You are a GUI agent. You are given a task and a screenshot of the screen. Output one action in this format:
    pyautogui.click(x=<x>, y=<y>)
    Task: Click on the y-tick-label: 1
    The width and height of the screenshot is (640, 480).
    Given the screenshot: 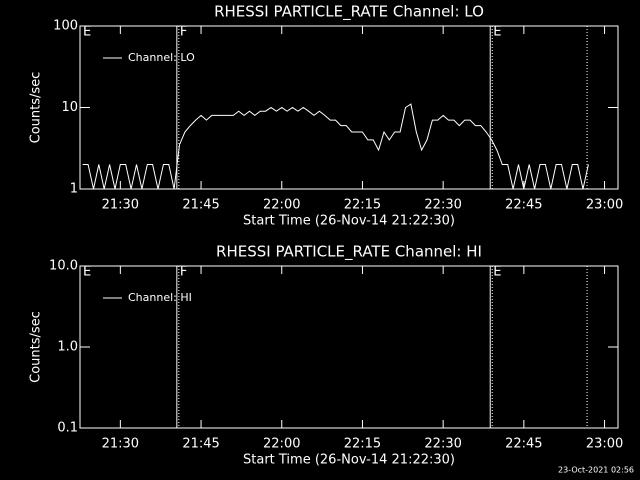 What is the action you would take?
    pyautogui.click(x=74, y=189)
    